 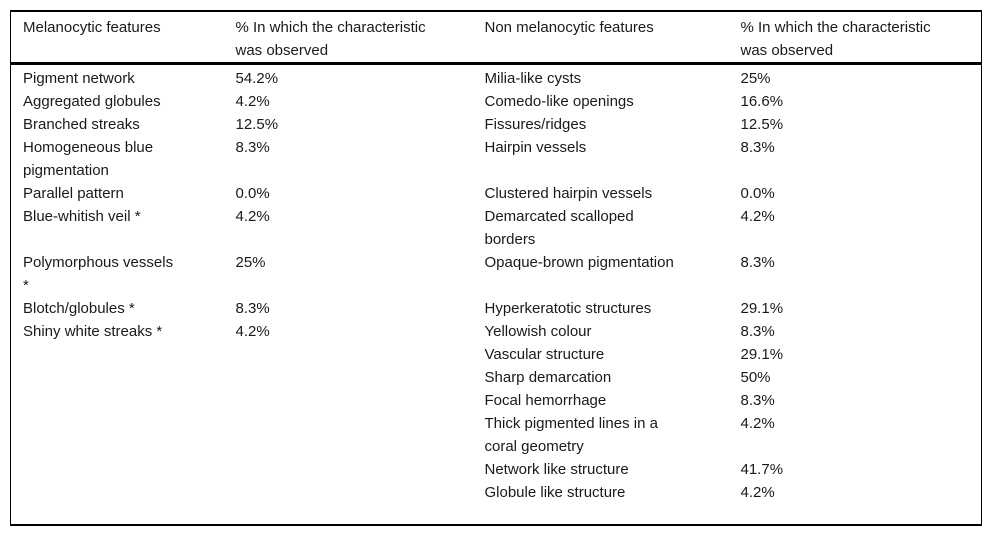 What do you see at coordinates (98, 274) in the screenshot?
I see `table-cell: Polymorphous vessels *` at bounding box center [98, 274].